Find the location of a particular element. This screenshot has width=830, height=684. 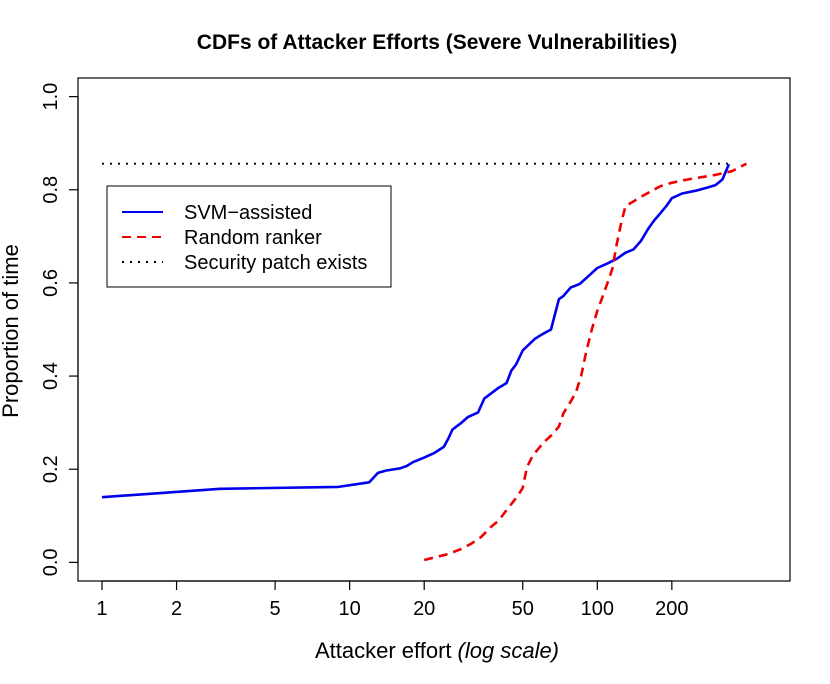

y-tick-label: 0.8 is located at coordinates (51, 190).